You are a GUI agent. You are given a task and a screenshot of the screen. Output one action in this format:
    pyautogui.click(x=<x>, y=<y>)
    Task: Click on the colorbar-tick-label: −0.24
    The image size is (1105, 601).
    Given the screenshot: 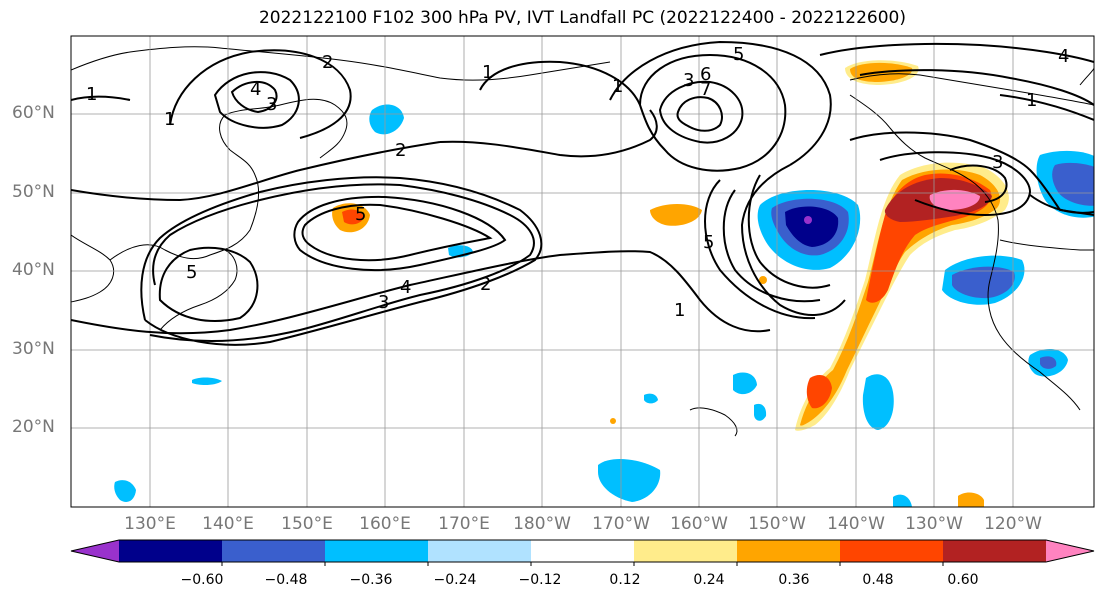 What is the action you would take?
    pyautogui.click(x=455, y=580)
    